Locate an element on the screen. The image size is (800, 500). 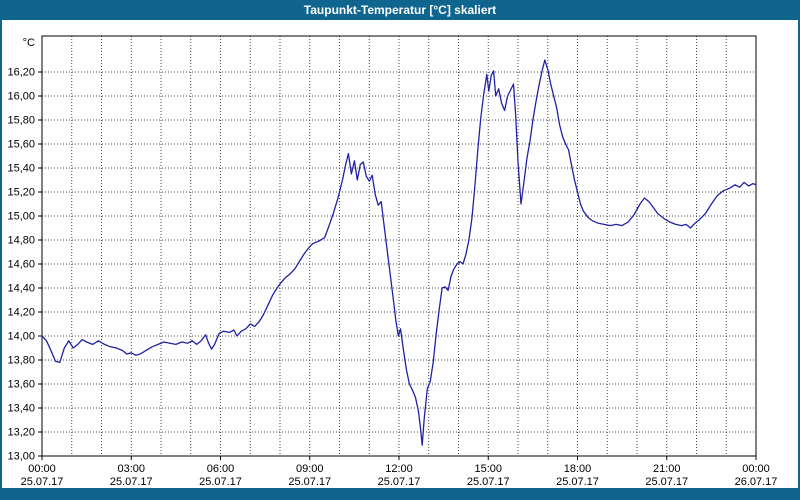
y-tick-label: 13,00 is located at coordinates (21, 457).